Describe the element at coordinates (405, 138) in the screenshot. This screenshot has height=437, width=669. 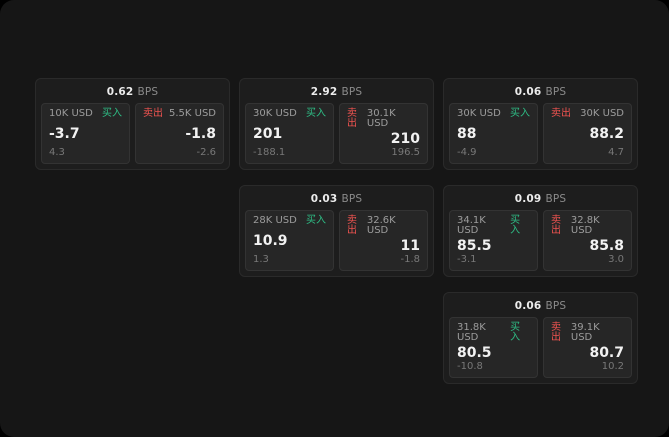
I see `sell-price: 210` at that location.